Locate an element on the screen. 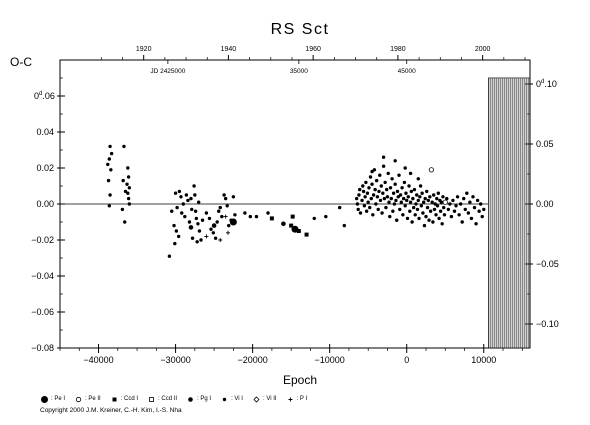  y-tick-label: −0.02 is located at coordinates (42, 240).